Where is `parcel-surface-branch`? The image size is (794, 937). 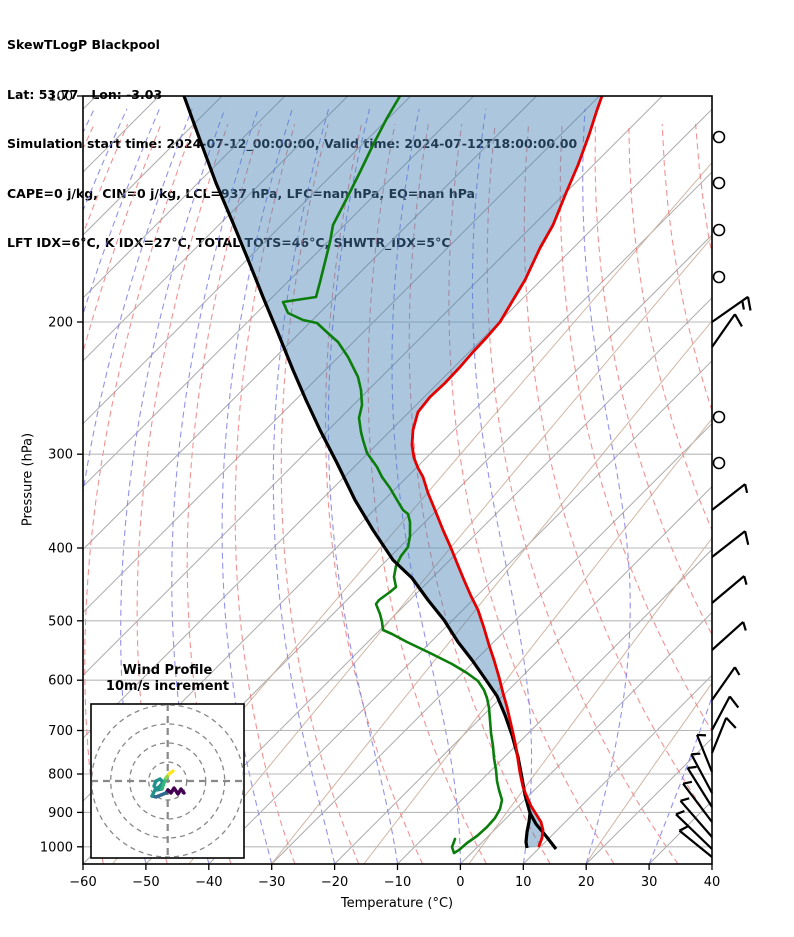
parcel-surface-branch is located at coordinates (543, 831).